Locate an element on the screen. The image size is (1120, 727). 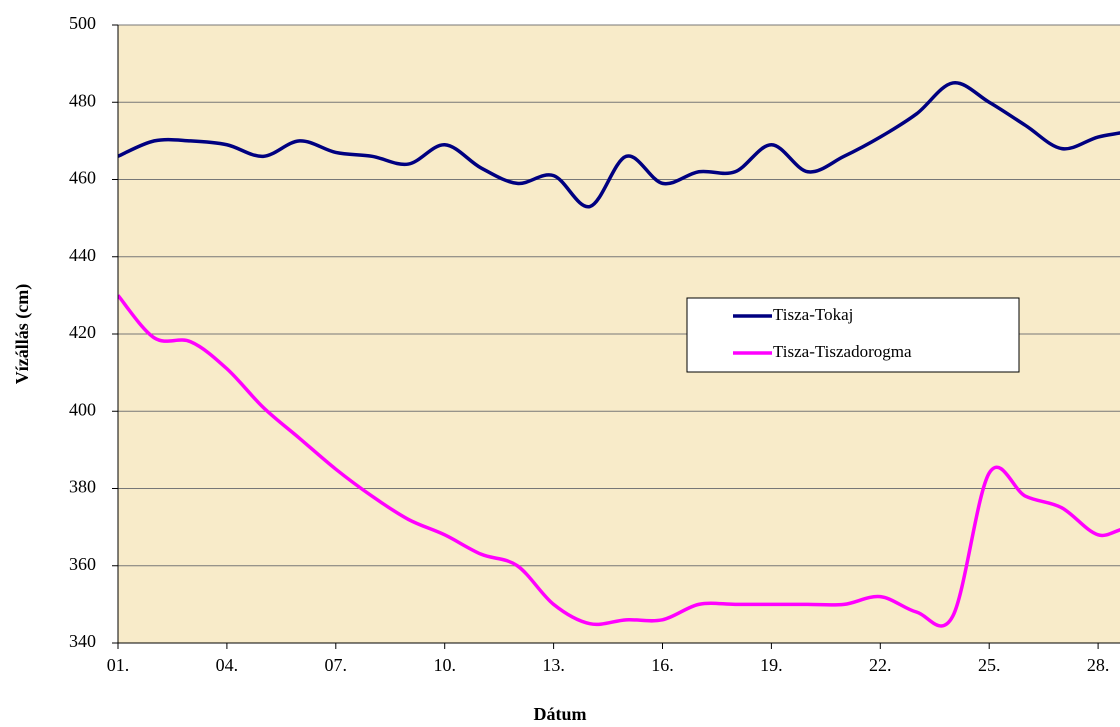
x-axis-title: Dátum is located at coordinates (560, 714).